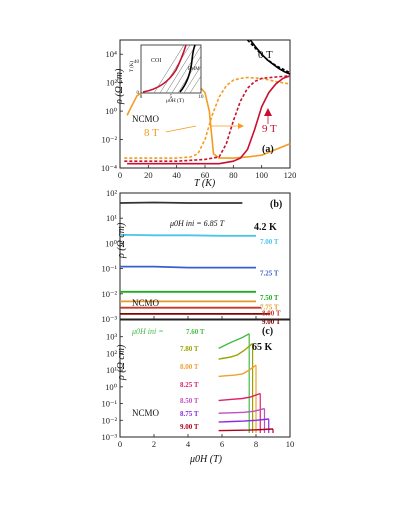 This screenshot has height=529, width=409. I want to click on sample-label-b: NCMO, so click(146, 303).